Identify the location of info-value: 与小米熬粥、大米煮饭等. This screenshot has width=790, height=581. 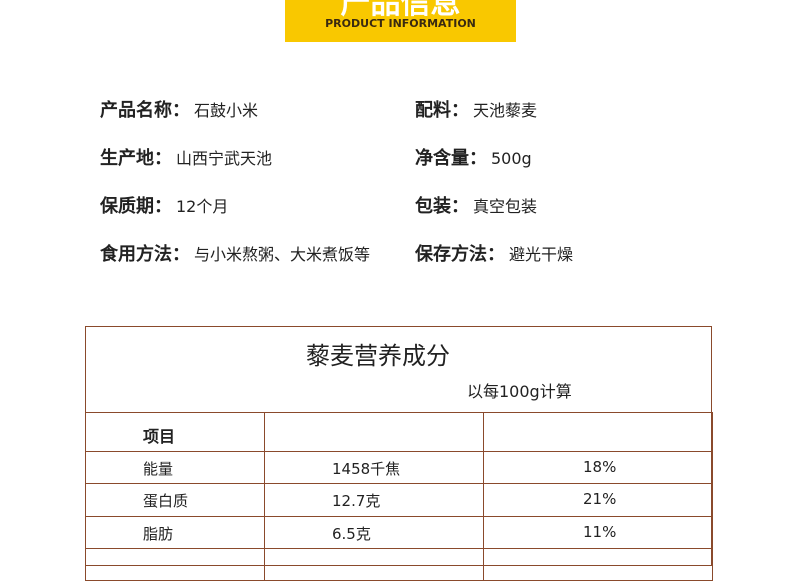
(282, 254).